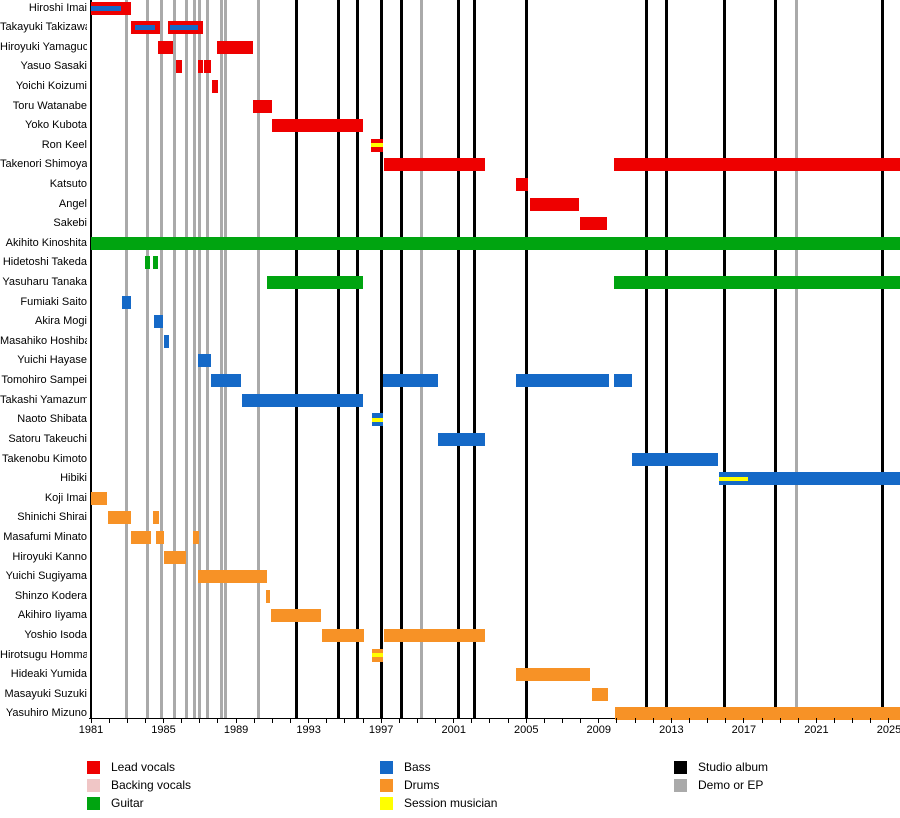 The width and height of the screenshot is (900, 818). I want to click on legend-swatch-lead_vocals, so click(93, 767).